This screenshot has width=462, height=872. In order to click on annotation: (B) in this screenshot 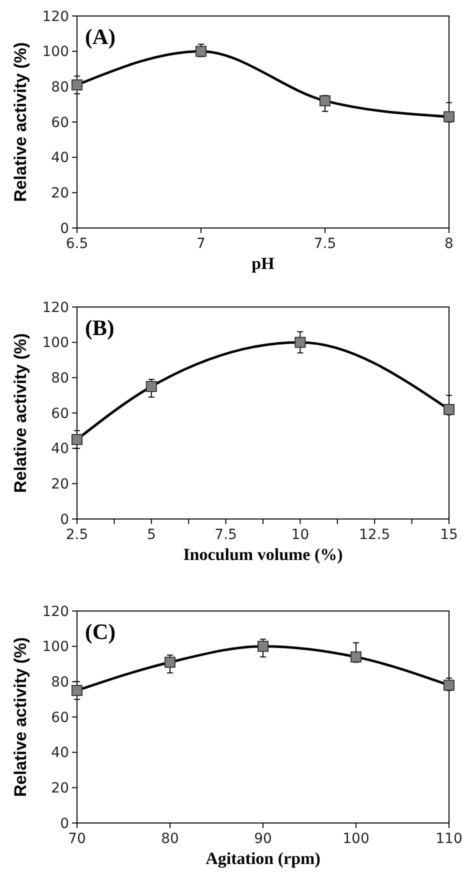, I will do `click(99, 327)`.